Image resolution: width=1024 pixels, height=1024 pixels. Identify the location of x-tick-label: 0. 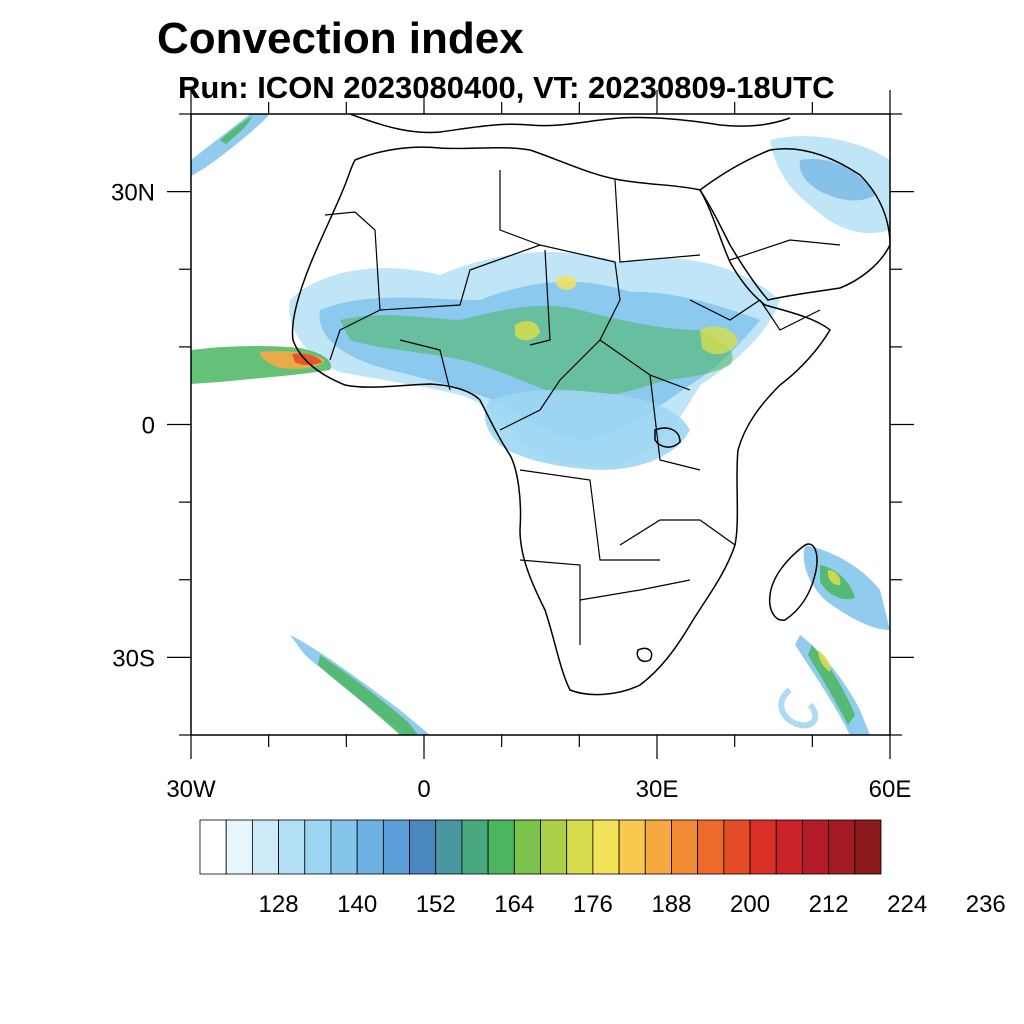
(423, 789).